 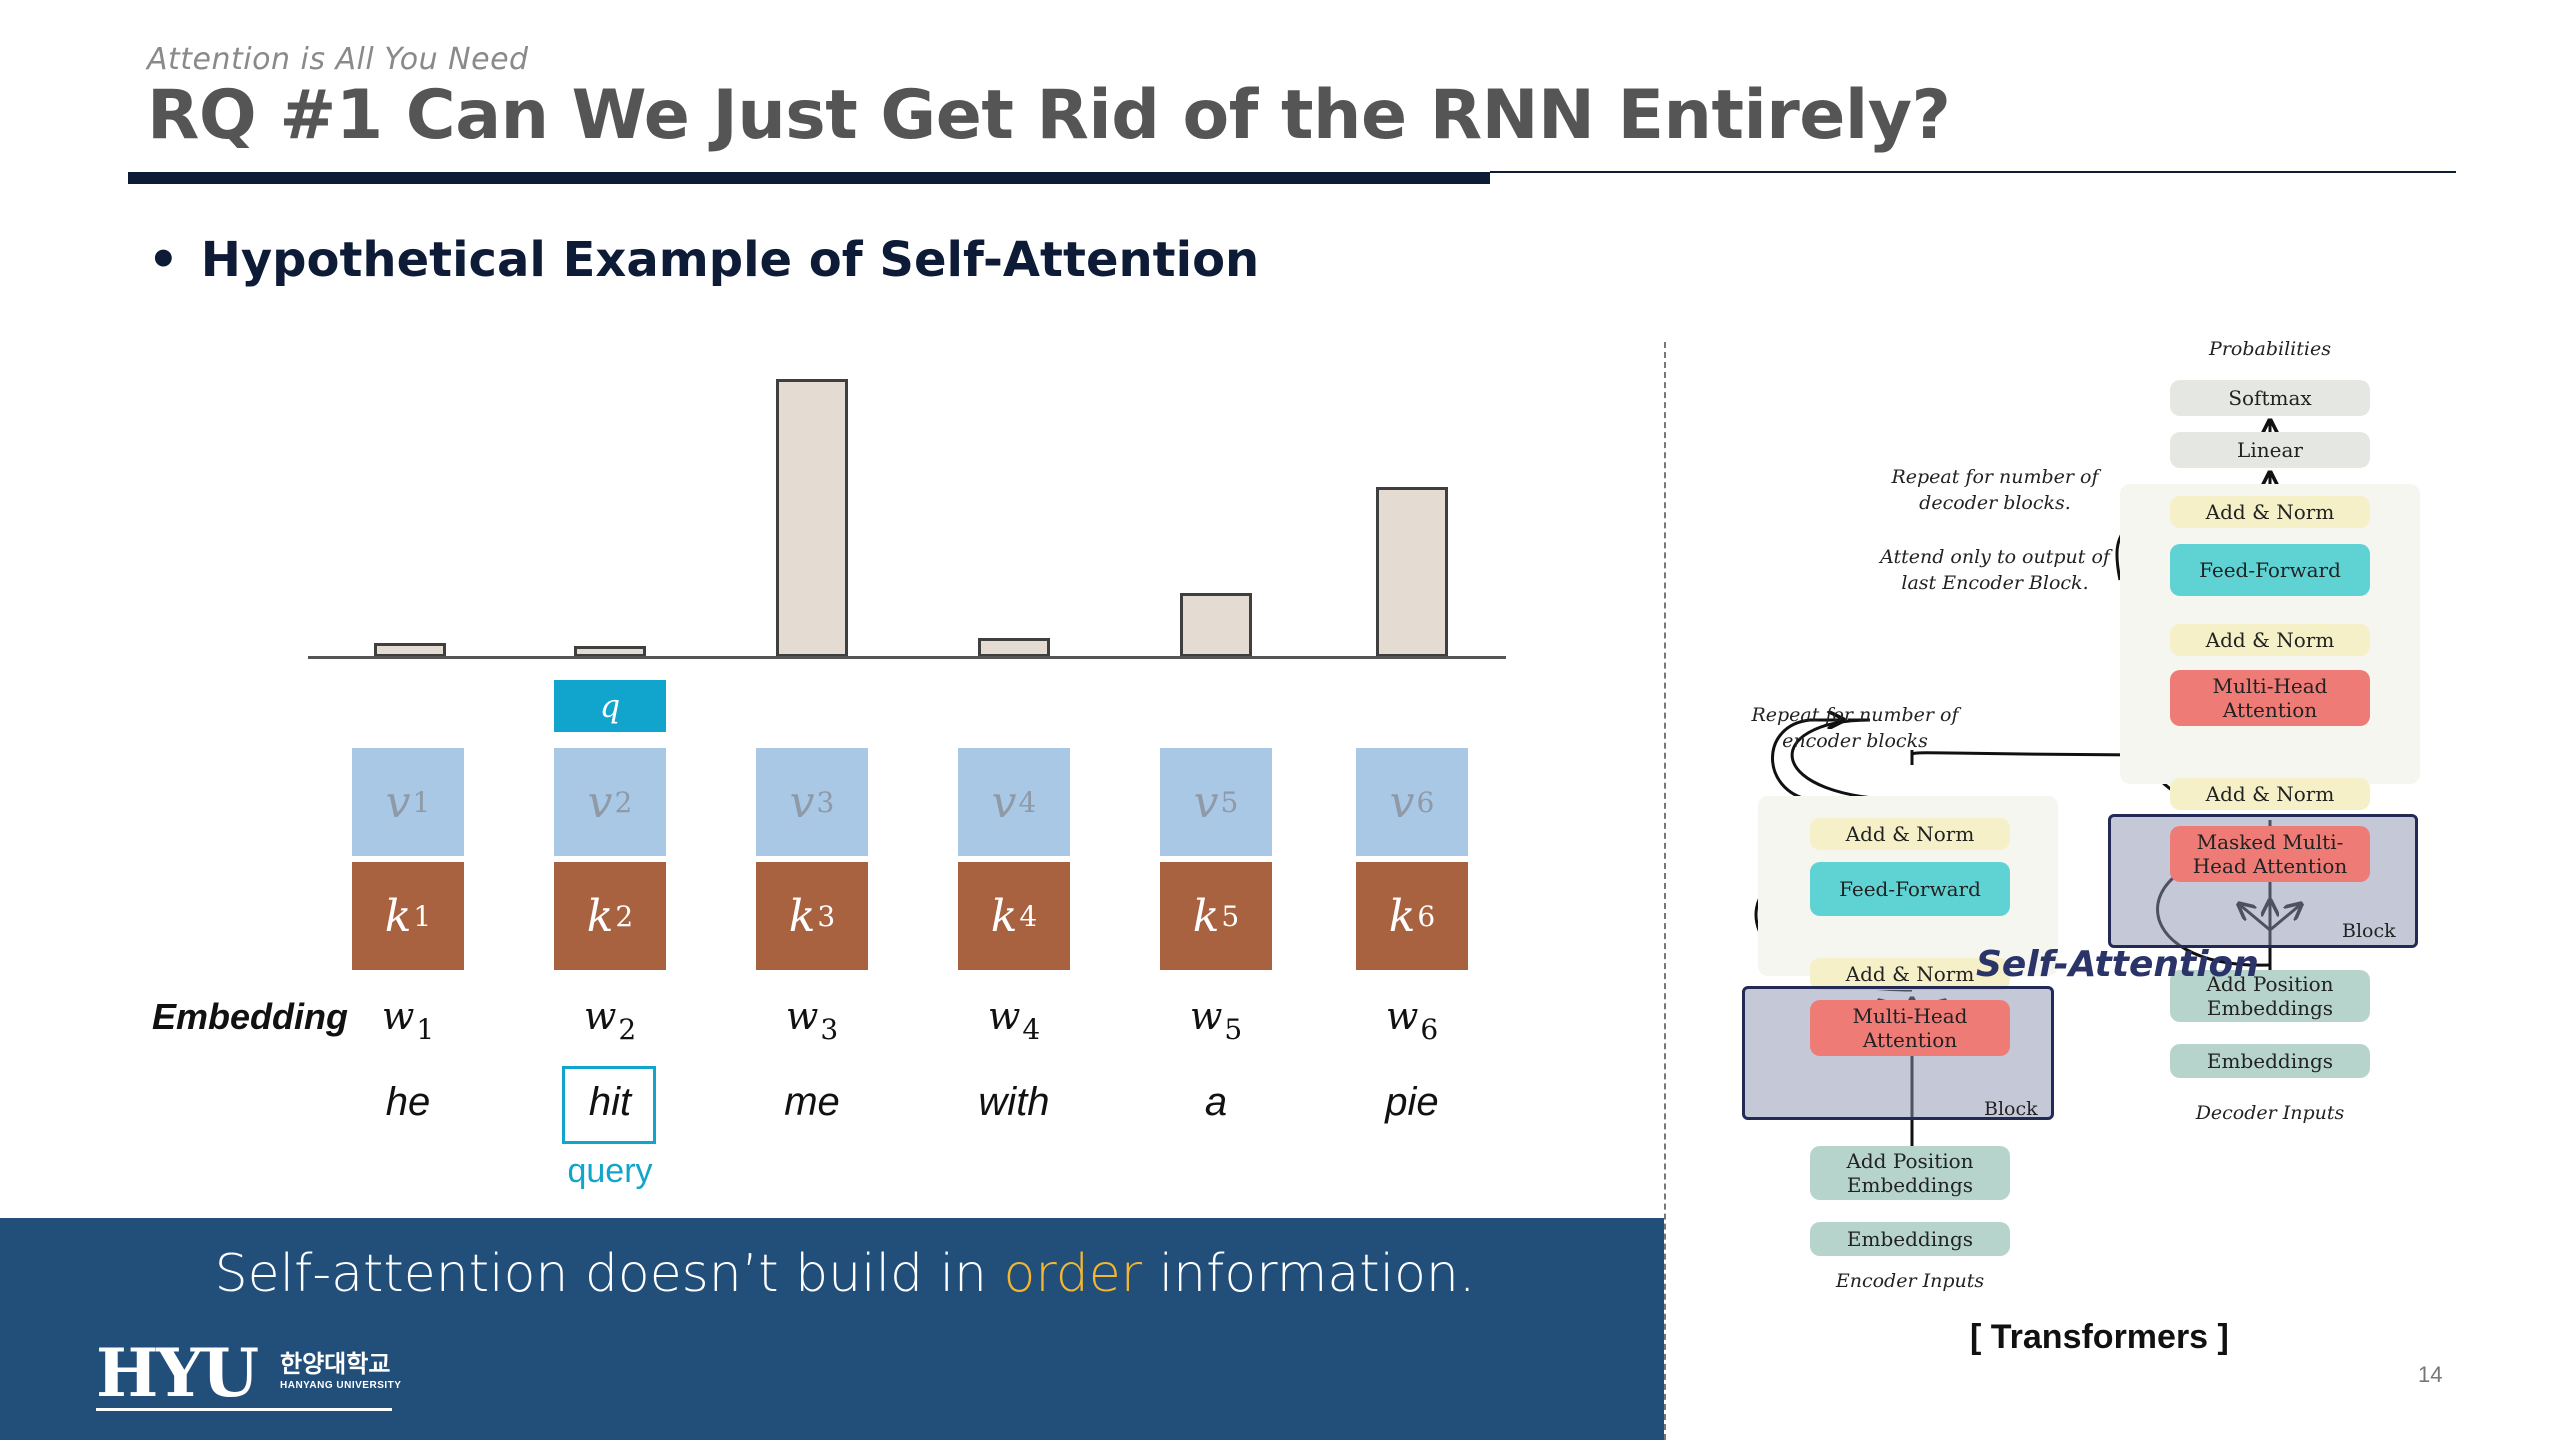 I want to click on word-5: a, so click(x=1216, y=1102).